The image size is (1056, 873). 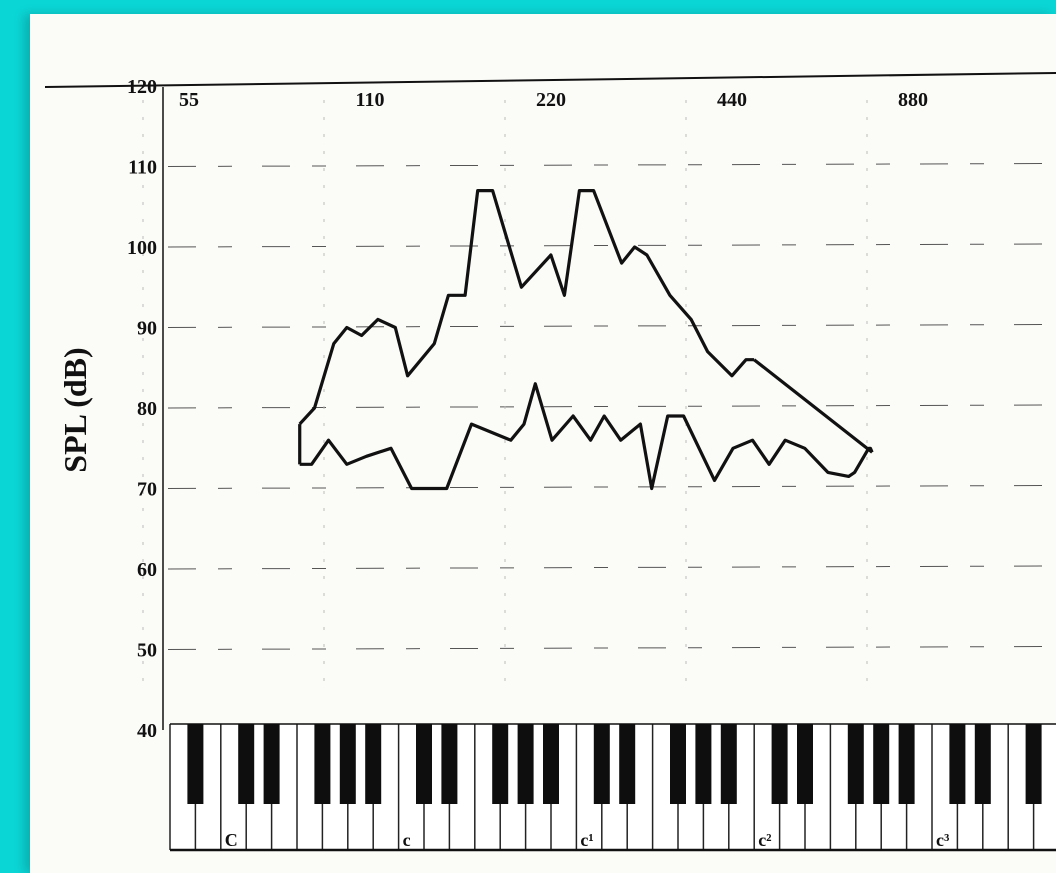 What do you see at coordinates (732, 100) in the screenshot?
I see `x-tick-label-440: 440` at bounding box center [732, 100].